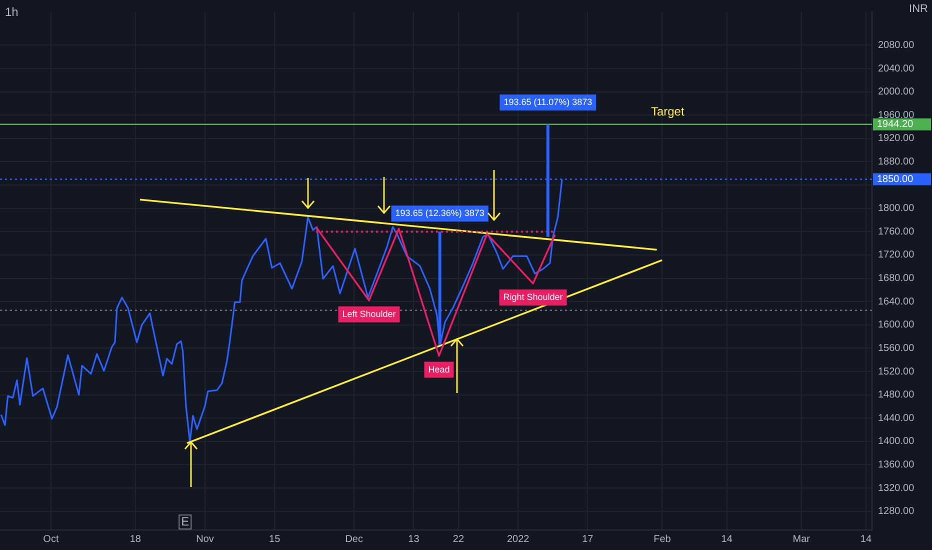 The image size is (932, 550). I want to click on x-tick-label: Feb, so click(663, 539).